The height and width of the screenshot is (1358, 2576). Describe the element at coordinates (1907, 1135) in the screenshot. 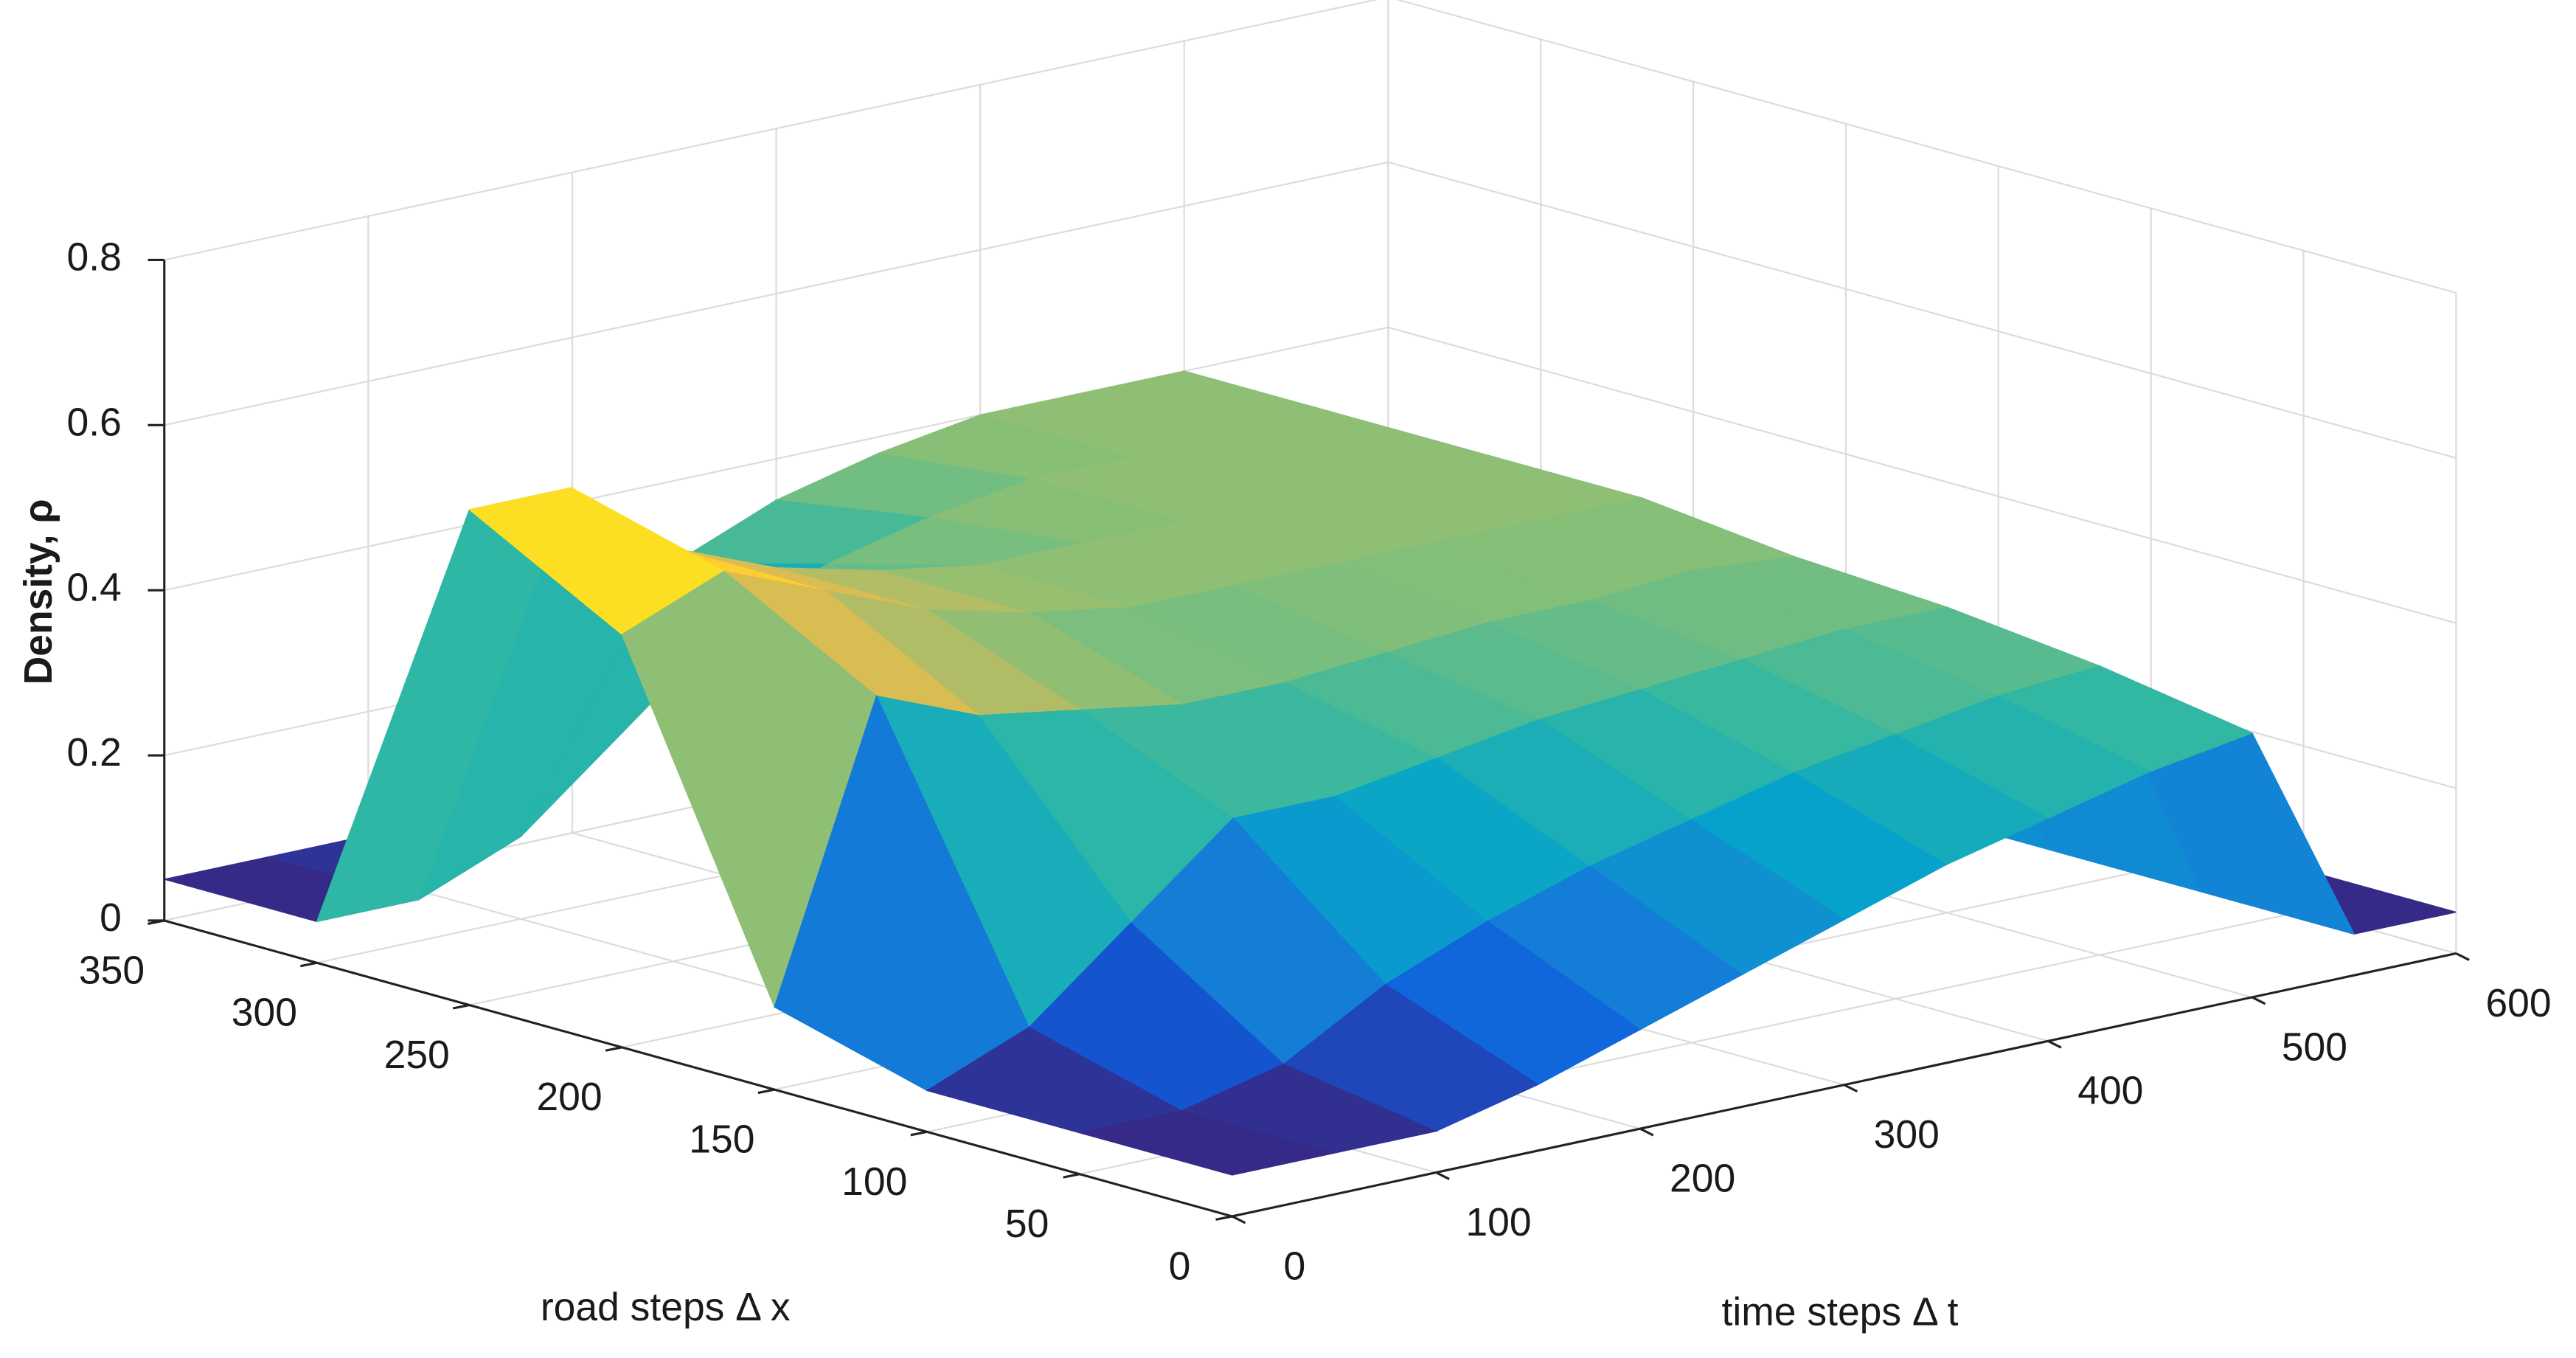

I see `x-tick-label: 300` at that location.